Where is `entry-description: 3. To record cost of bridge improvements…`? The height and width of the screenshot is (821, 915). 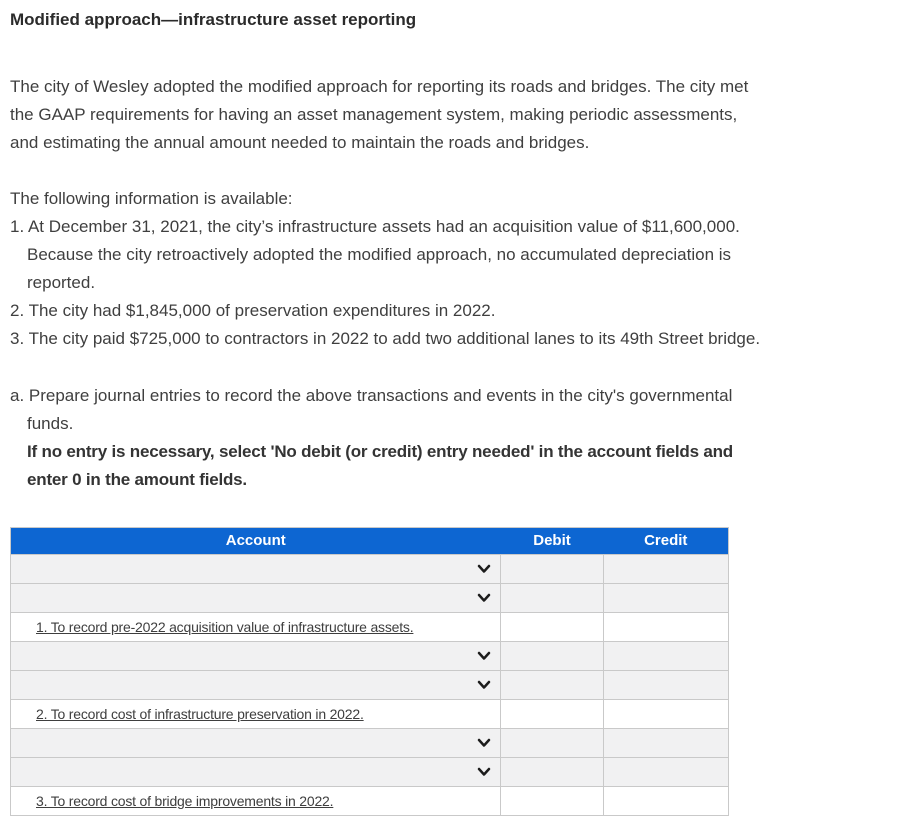 entry-description: 3. To record cost of bridge improvements… is located at coordinates (185, 801).